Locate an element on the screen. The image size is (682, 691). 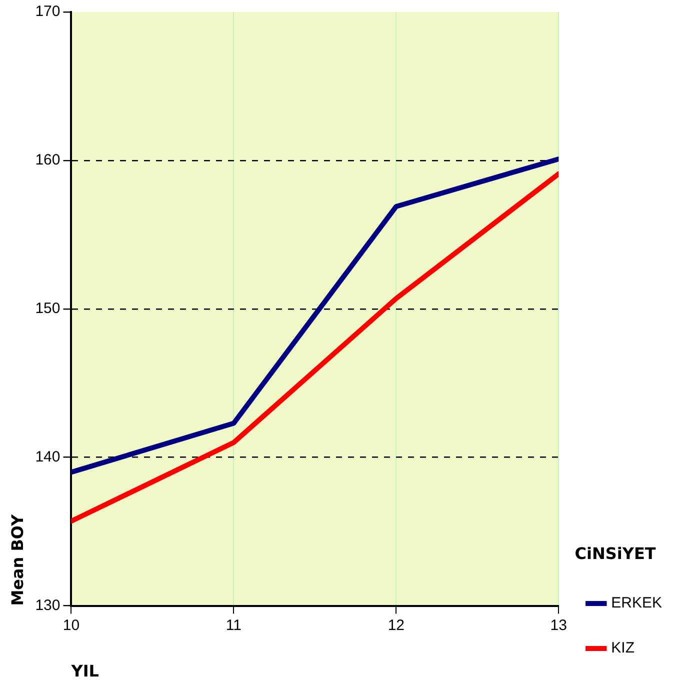
legend-label: KIZ is located at coordinates (622, 648).